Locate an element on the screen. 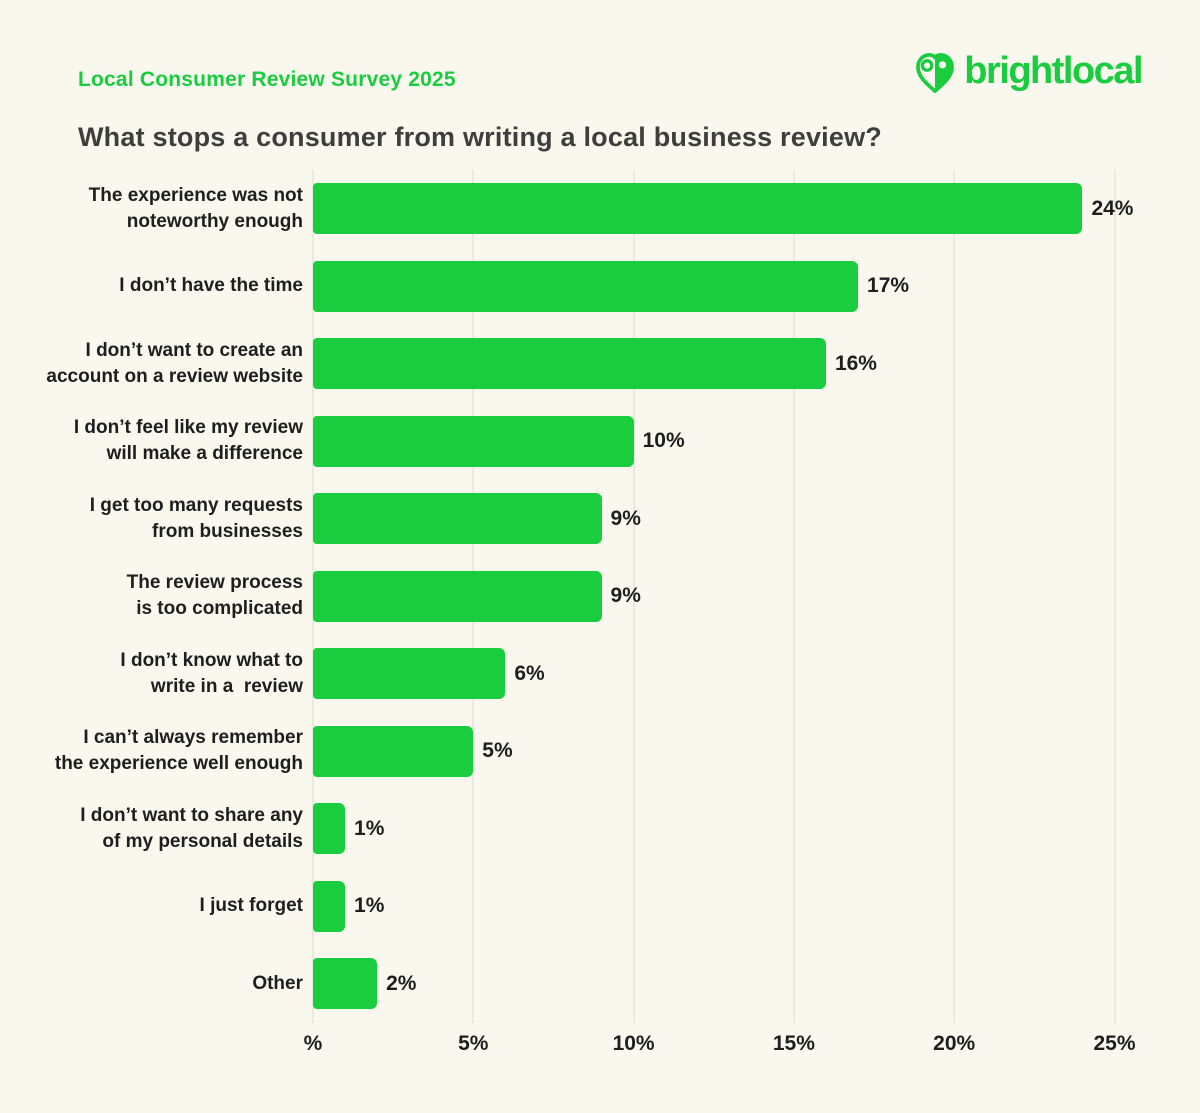  bar-label-10: Other is located at coordinates (277, 983).